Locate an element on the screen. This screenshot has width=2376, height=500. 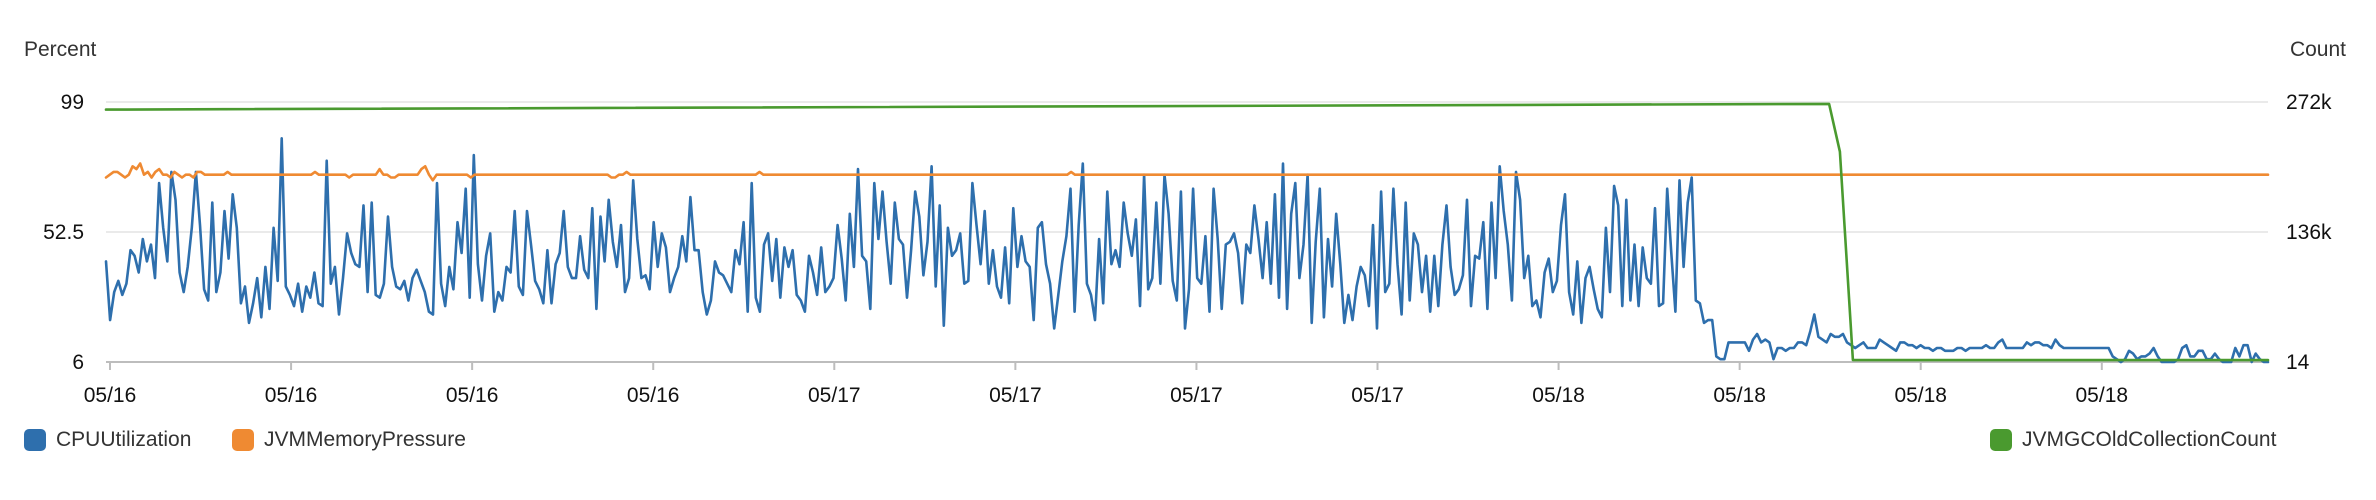
cpu-swatch-icon is located at coordinates (35, 440).